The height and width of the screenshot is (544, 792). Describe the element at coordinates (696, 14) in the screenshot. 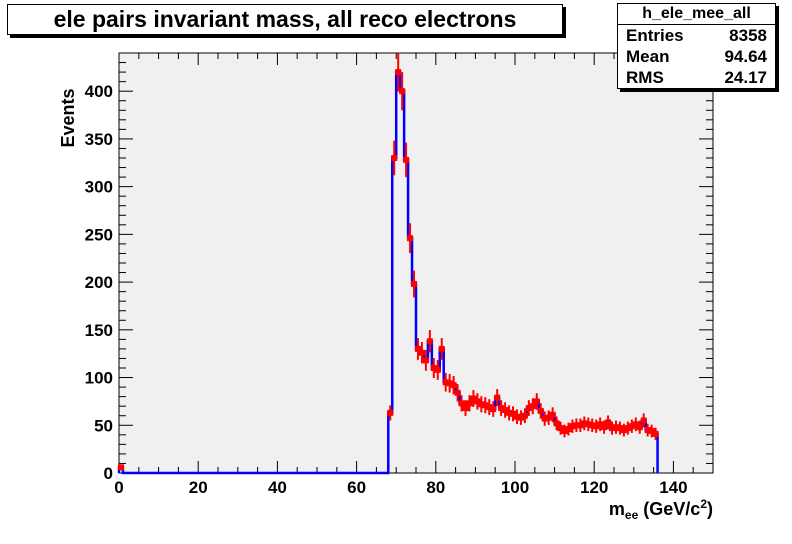

I see `stats-title: h_ele_mee_all` at that location.